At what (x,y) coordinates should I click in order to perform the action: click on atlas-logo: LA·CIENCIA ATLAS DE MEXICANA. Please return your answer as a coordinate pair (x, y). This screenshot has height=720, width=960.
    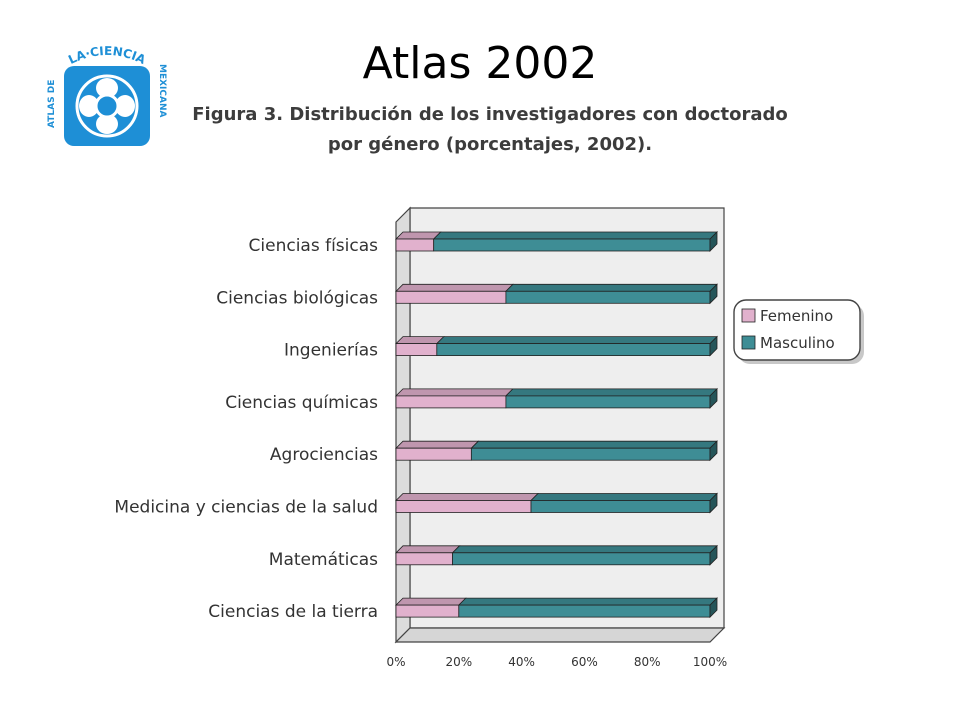
    Looking at the image, I should click on (107, 97).